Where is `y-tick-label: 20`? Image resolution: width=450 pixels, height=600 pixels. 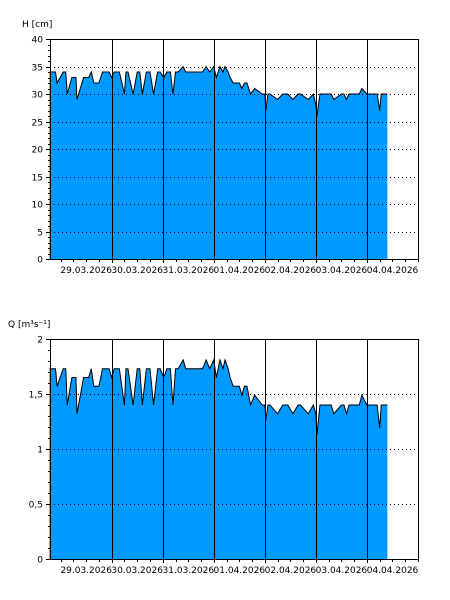 y-tick-label: 20 is located at coordinates (38, 151).